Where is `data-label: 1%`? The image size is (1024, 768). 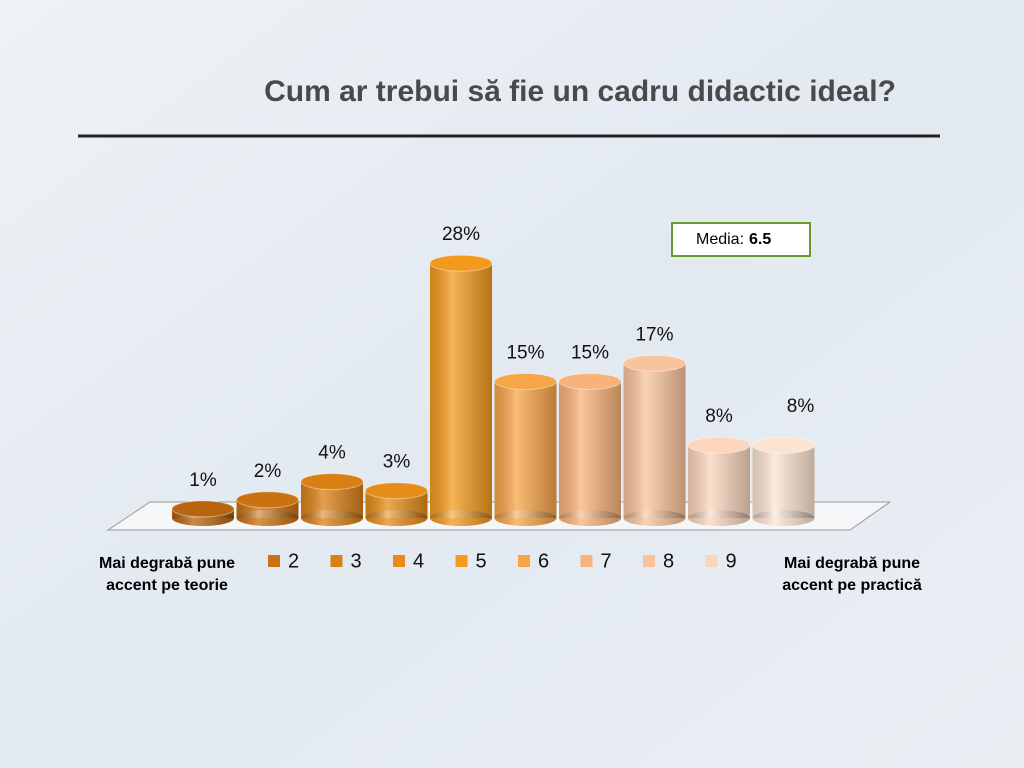
data-label: 1% is located at coordinates (203, 480).